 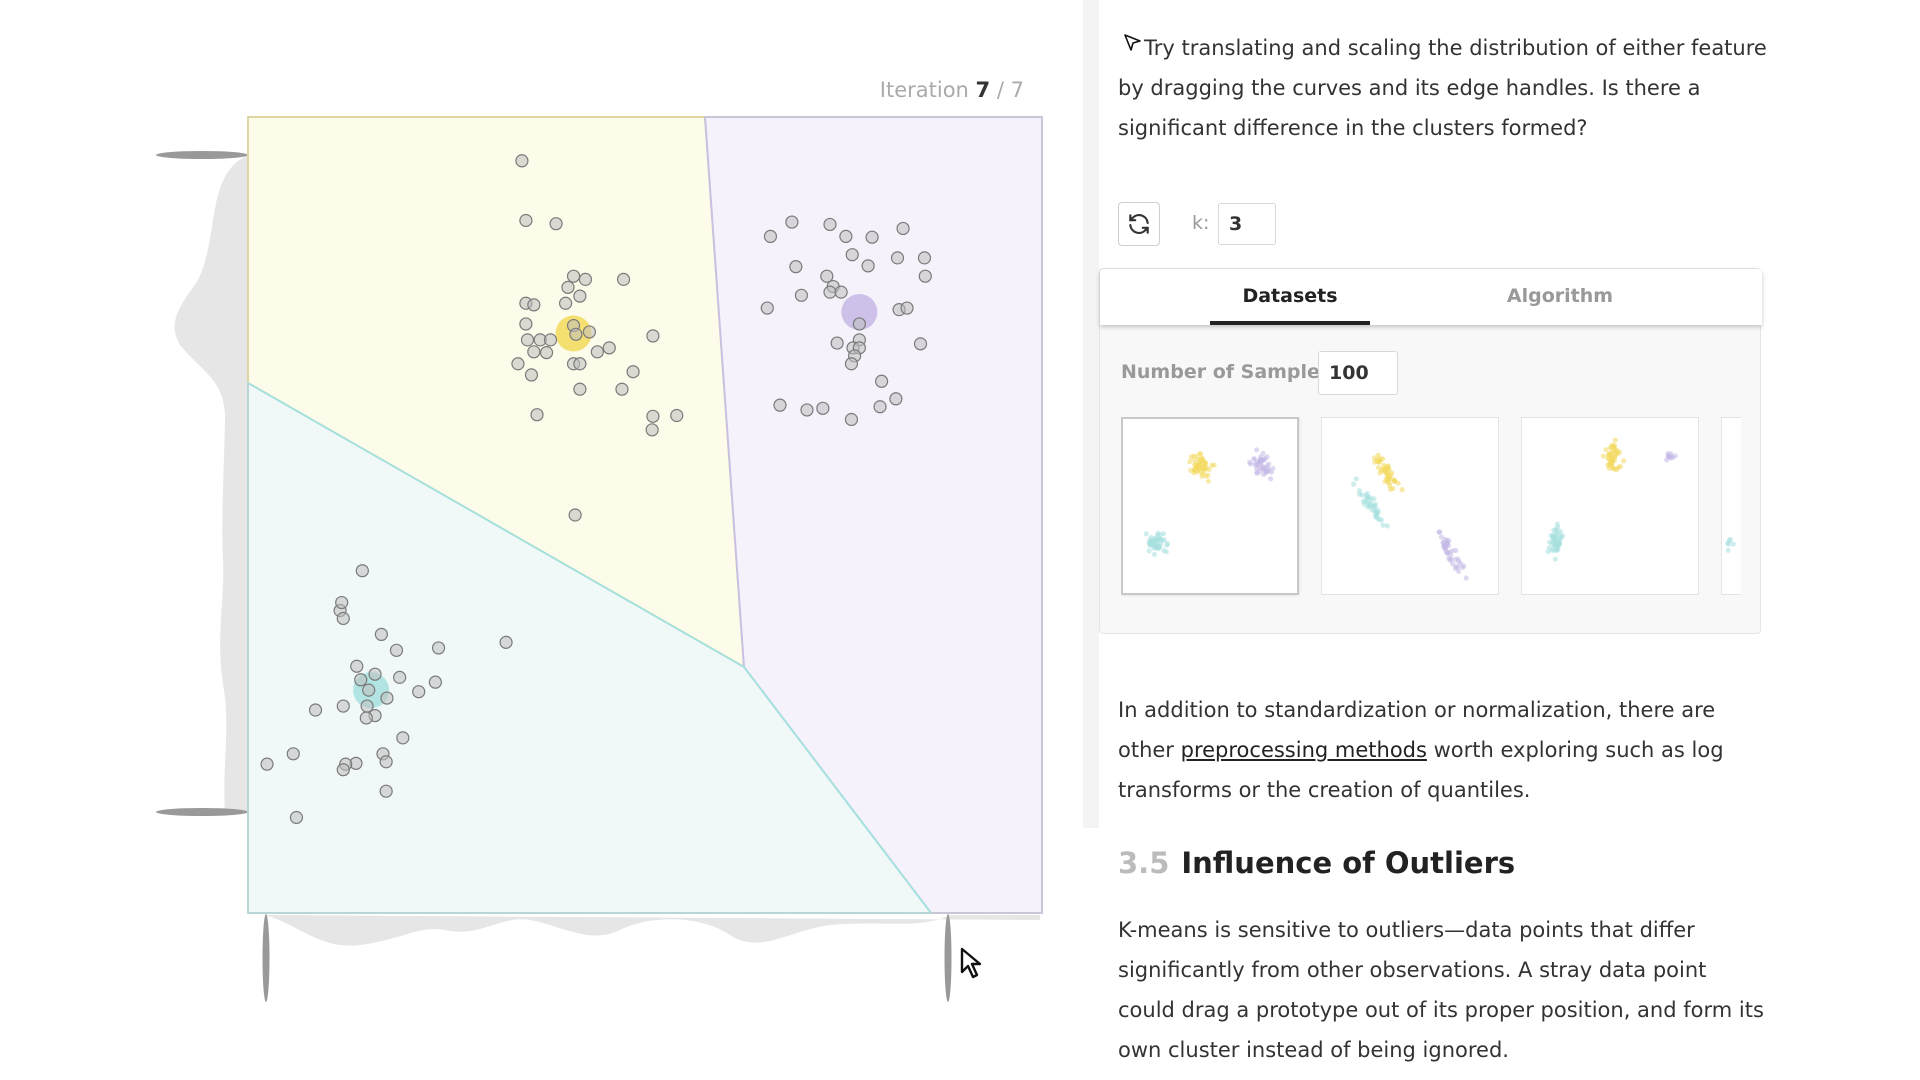 I want to click on samples-input, so click(x=1358, y=373).